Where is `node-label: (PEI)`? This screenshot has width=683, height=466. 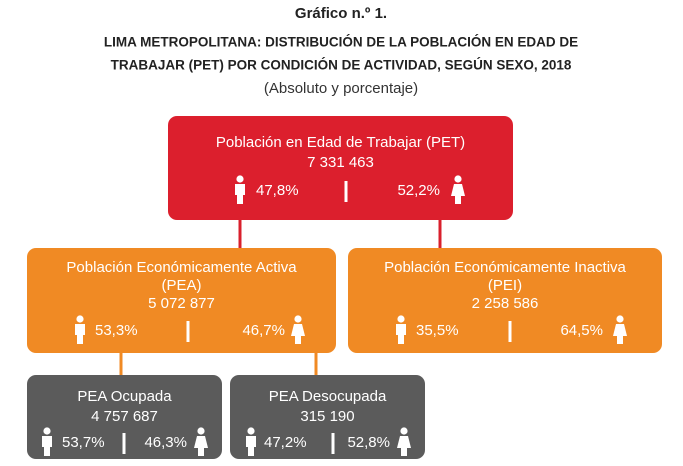 node-label: (PEI) is located at coordinates (505, 285).